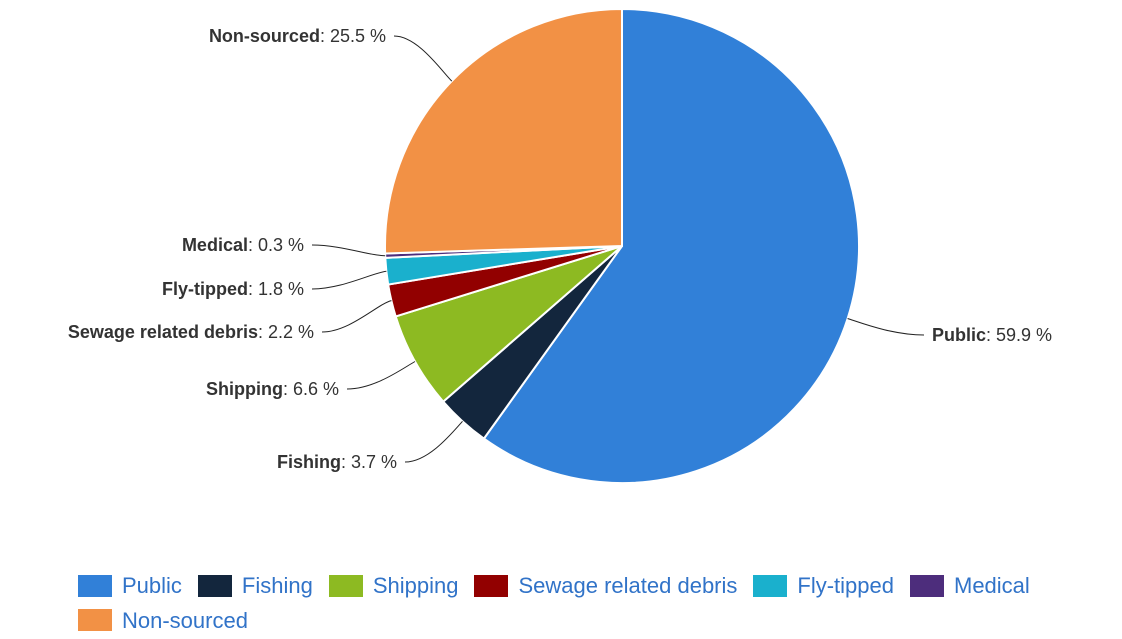 The height and width of the screenshot is (639, 1122). Describe the element at coordinates (356, 316) in the screenshot. I see `connector-sewage-related-debris` at that location.